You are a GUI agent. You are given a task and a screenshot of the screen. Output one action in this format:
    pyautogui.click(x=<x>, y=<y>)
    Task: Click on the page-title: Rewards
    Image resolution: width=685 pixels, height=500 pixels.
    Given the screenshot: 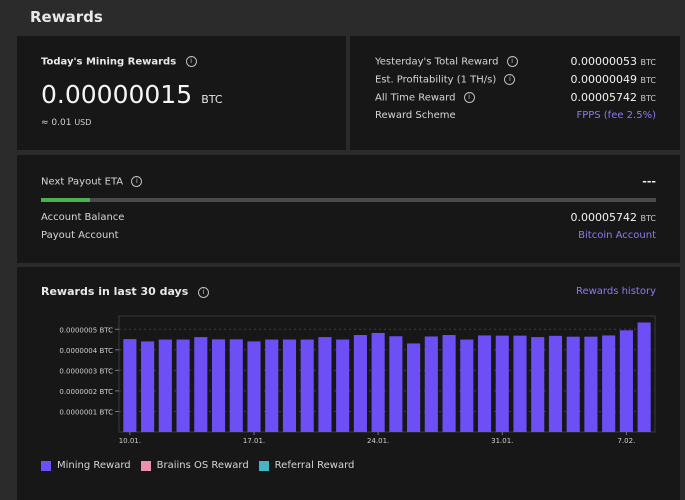 What is the action you would take?
    pyautogui.click(x=66, y=17)
    